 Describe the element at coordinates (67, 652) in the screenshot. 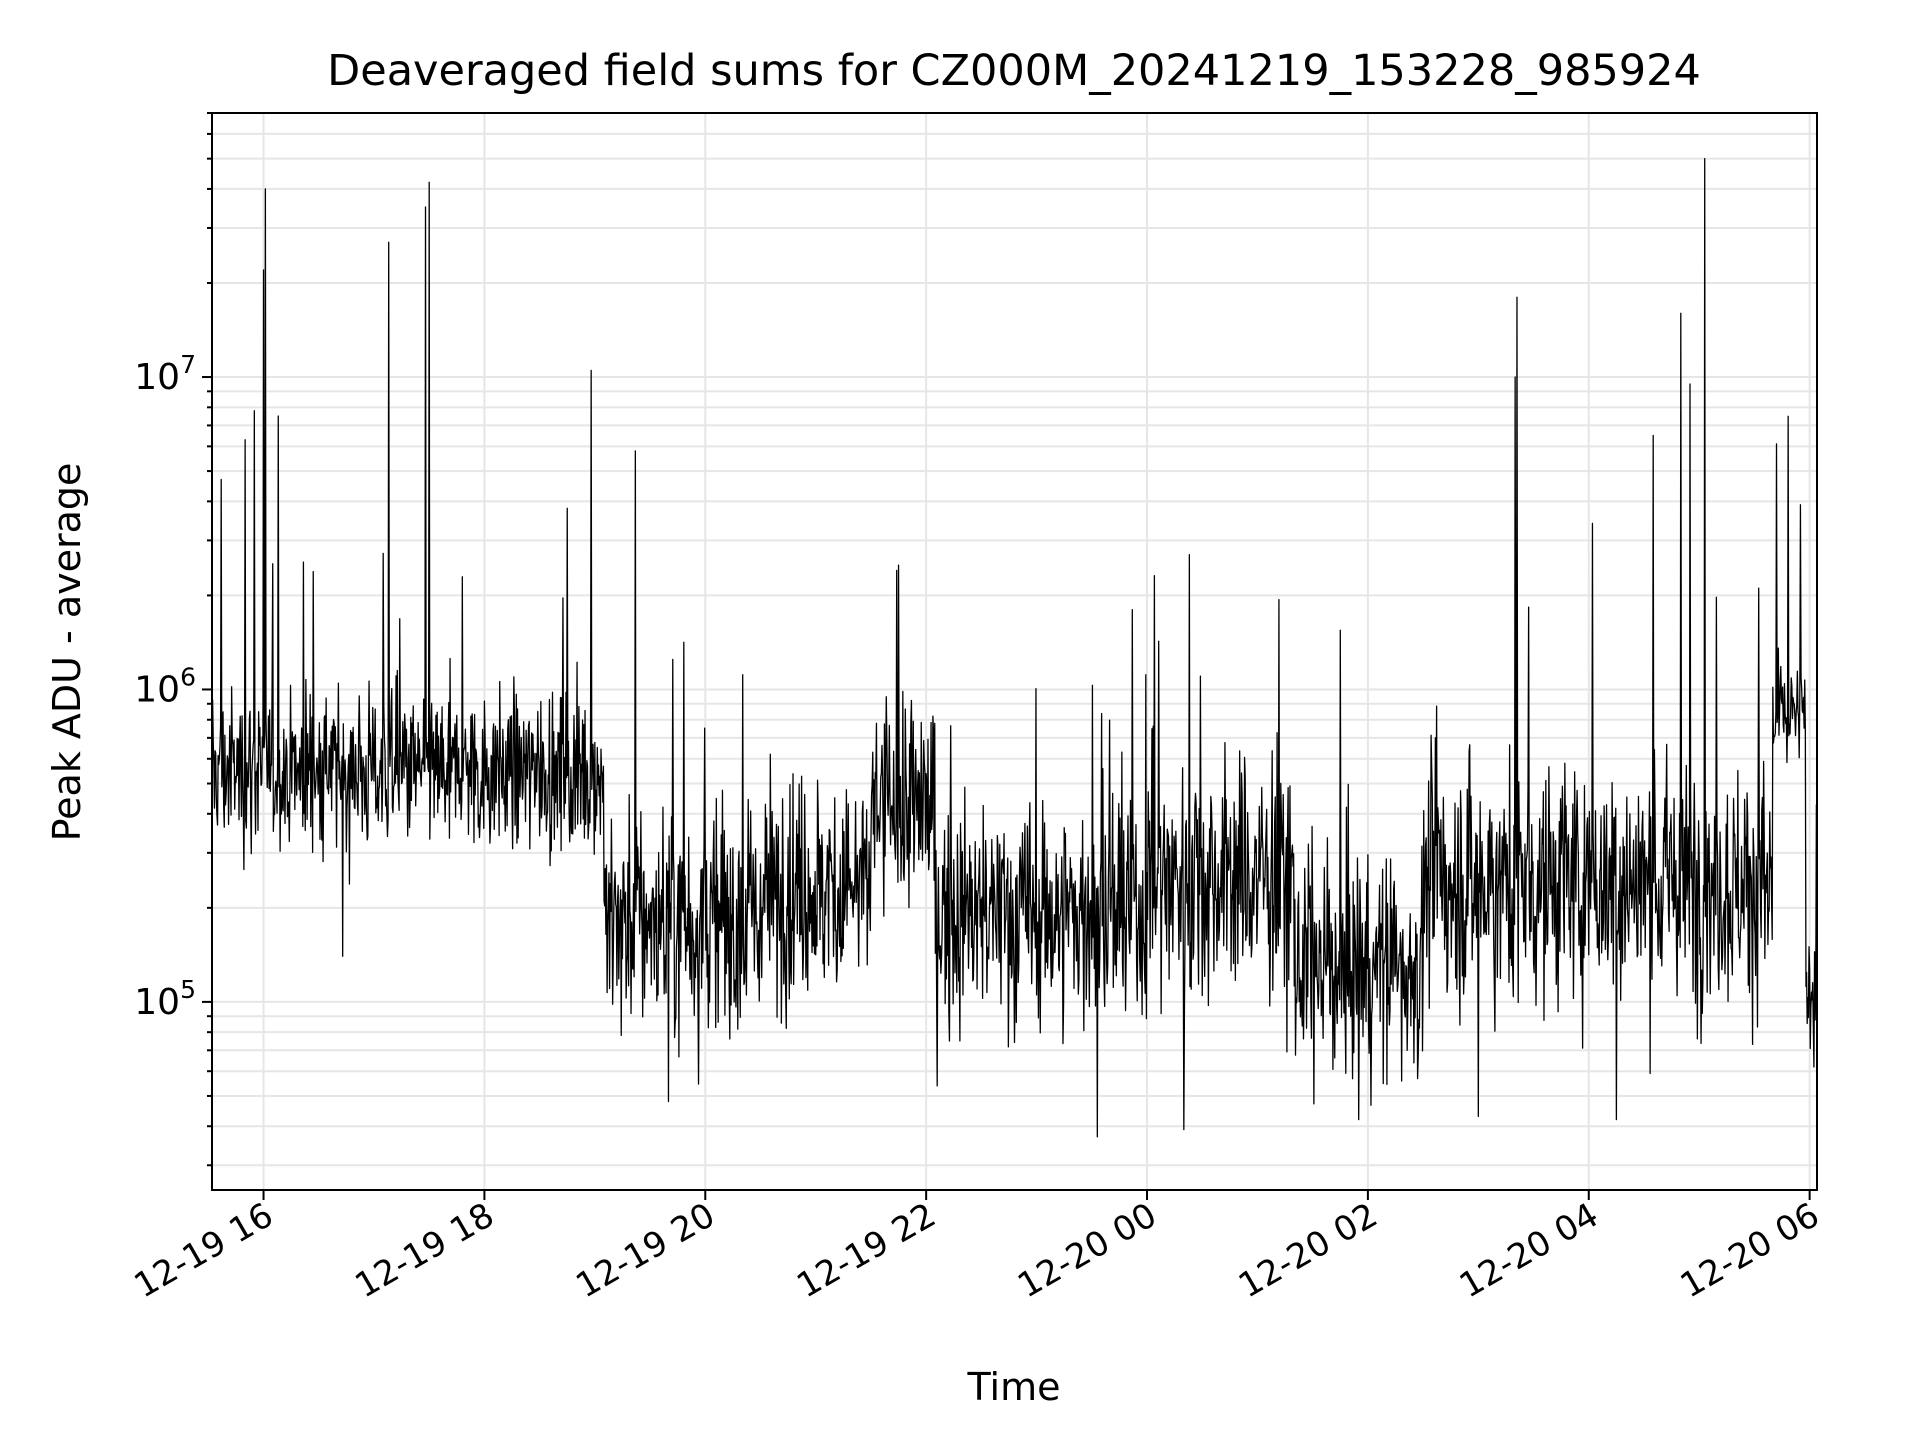

I see `y-axis-label: Peak ADU - average` at that location.